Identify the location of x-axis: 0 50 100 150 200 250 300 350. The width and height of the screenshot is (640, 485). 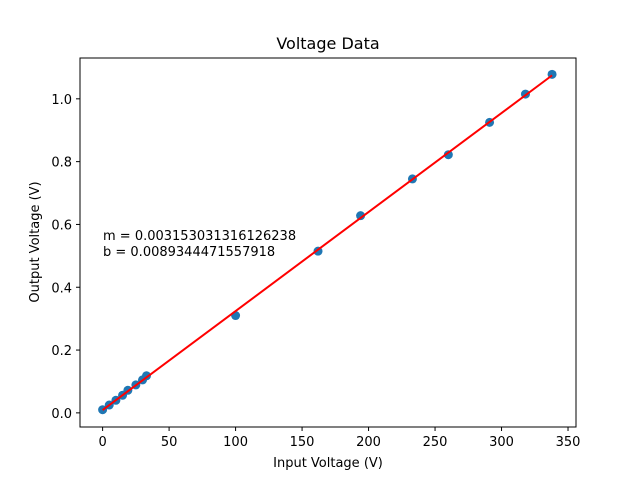
(339, 438).